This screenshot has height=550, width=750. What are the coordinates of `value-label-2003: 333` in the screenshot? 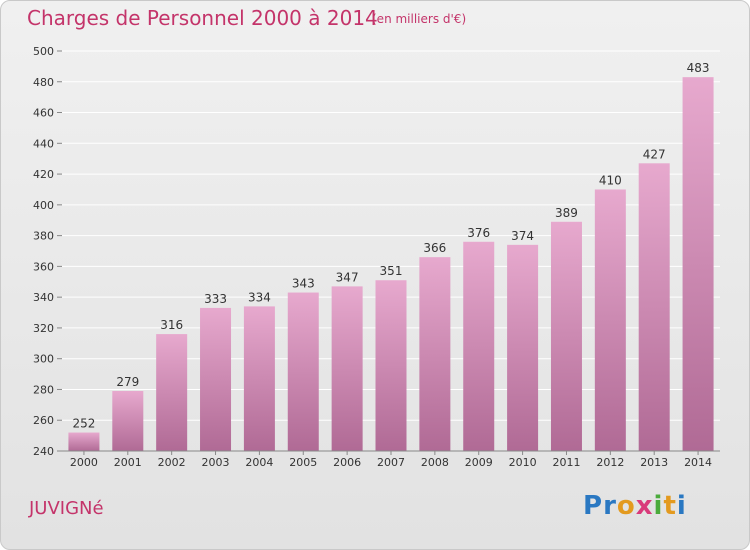 It's located at (215, 299).